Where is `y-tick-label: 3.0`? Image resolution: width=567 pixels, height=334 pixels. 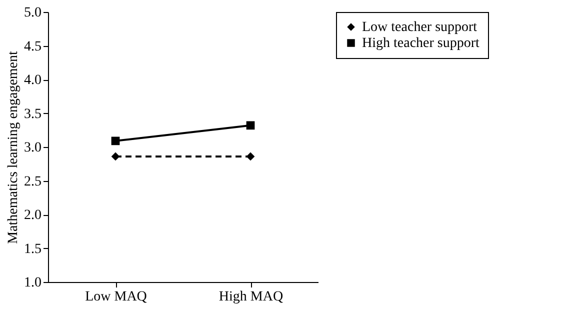
y-tick-label: 3.0 is located at coordinates (33, 148).